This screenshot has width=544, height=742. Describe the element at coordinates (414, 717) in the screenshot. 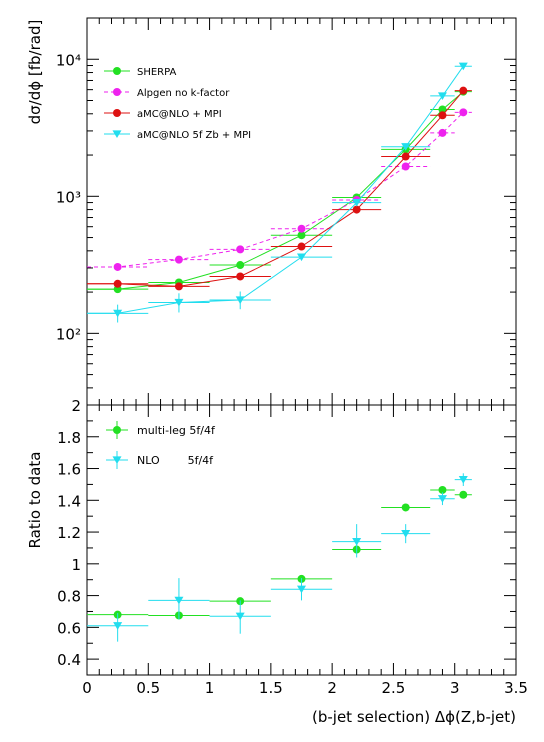

I see `x-axis-label: (b-jet selection) Δϕ(Z,b-jet)` at that location.